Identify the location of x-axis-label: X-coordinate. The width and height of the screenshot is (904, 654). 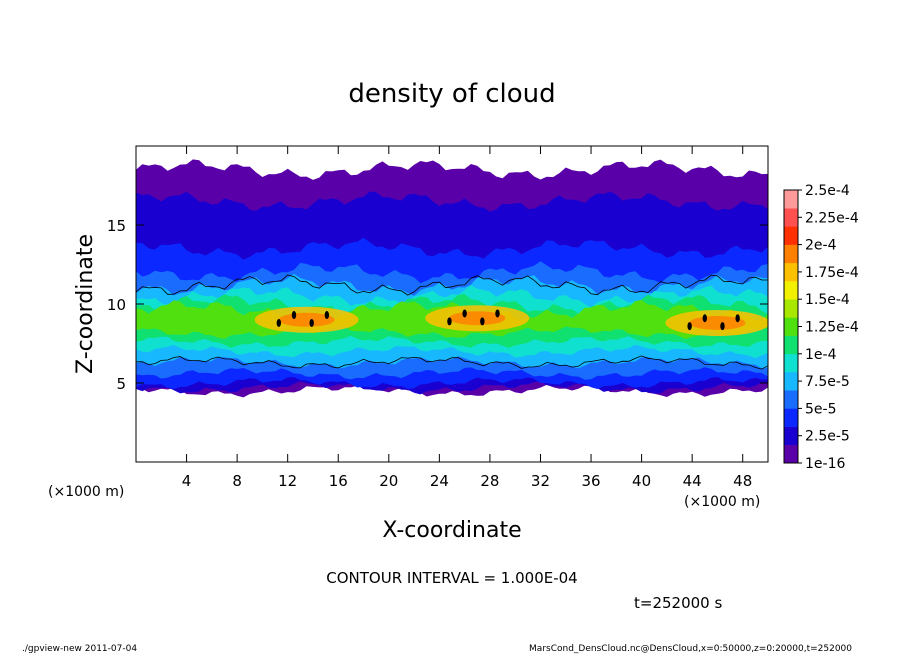
(451, 530).